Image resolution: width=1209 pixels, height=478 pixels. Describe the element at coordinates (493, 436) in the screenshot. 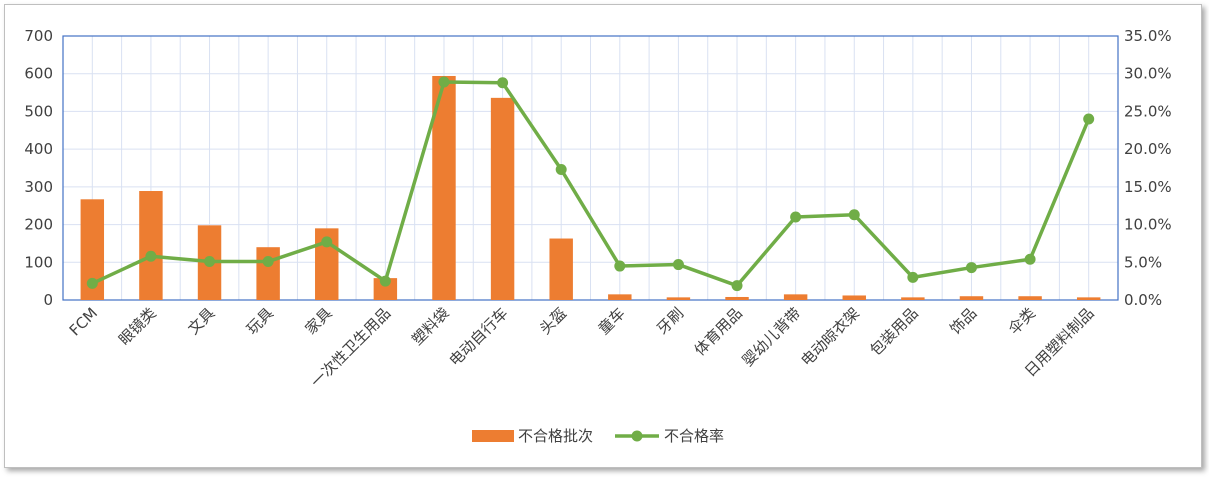

I see `legend-bar-swatch` at that location.